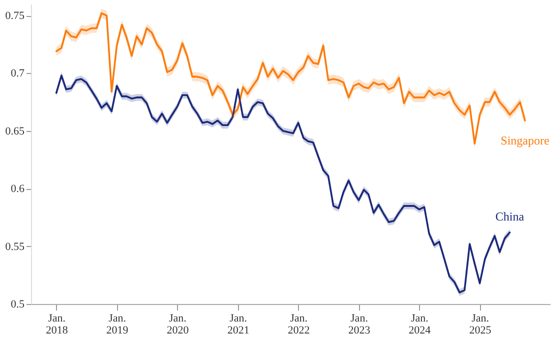  Describe the element at coordinates (525, 141) in the screenshot. I see `series-label: Singapore` at that location.